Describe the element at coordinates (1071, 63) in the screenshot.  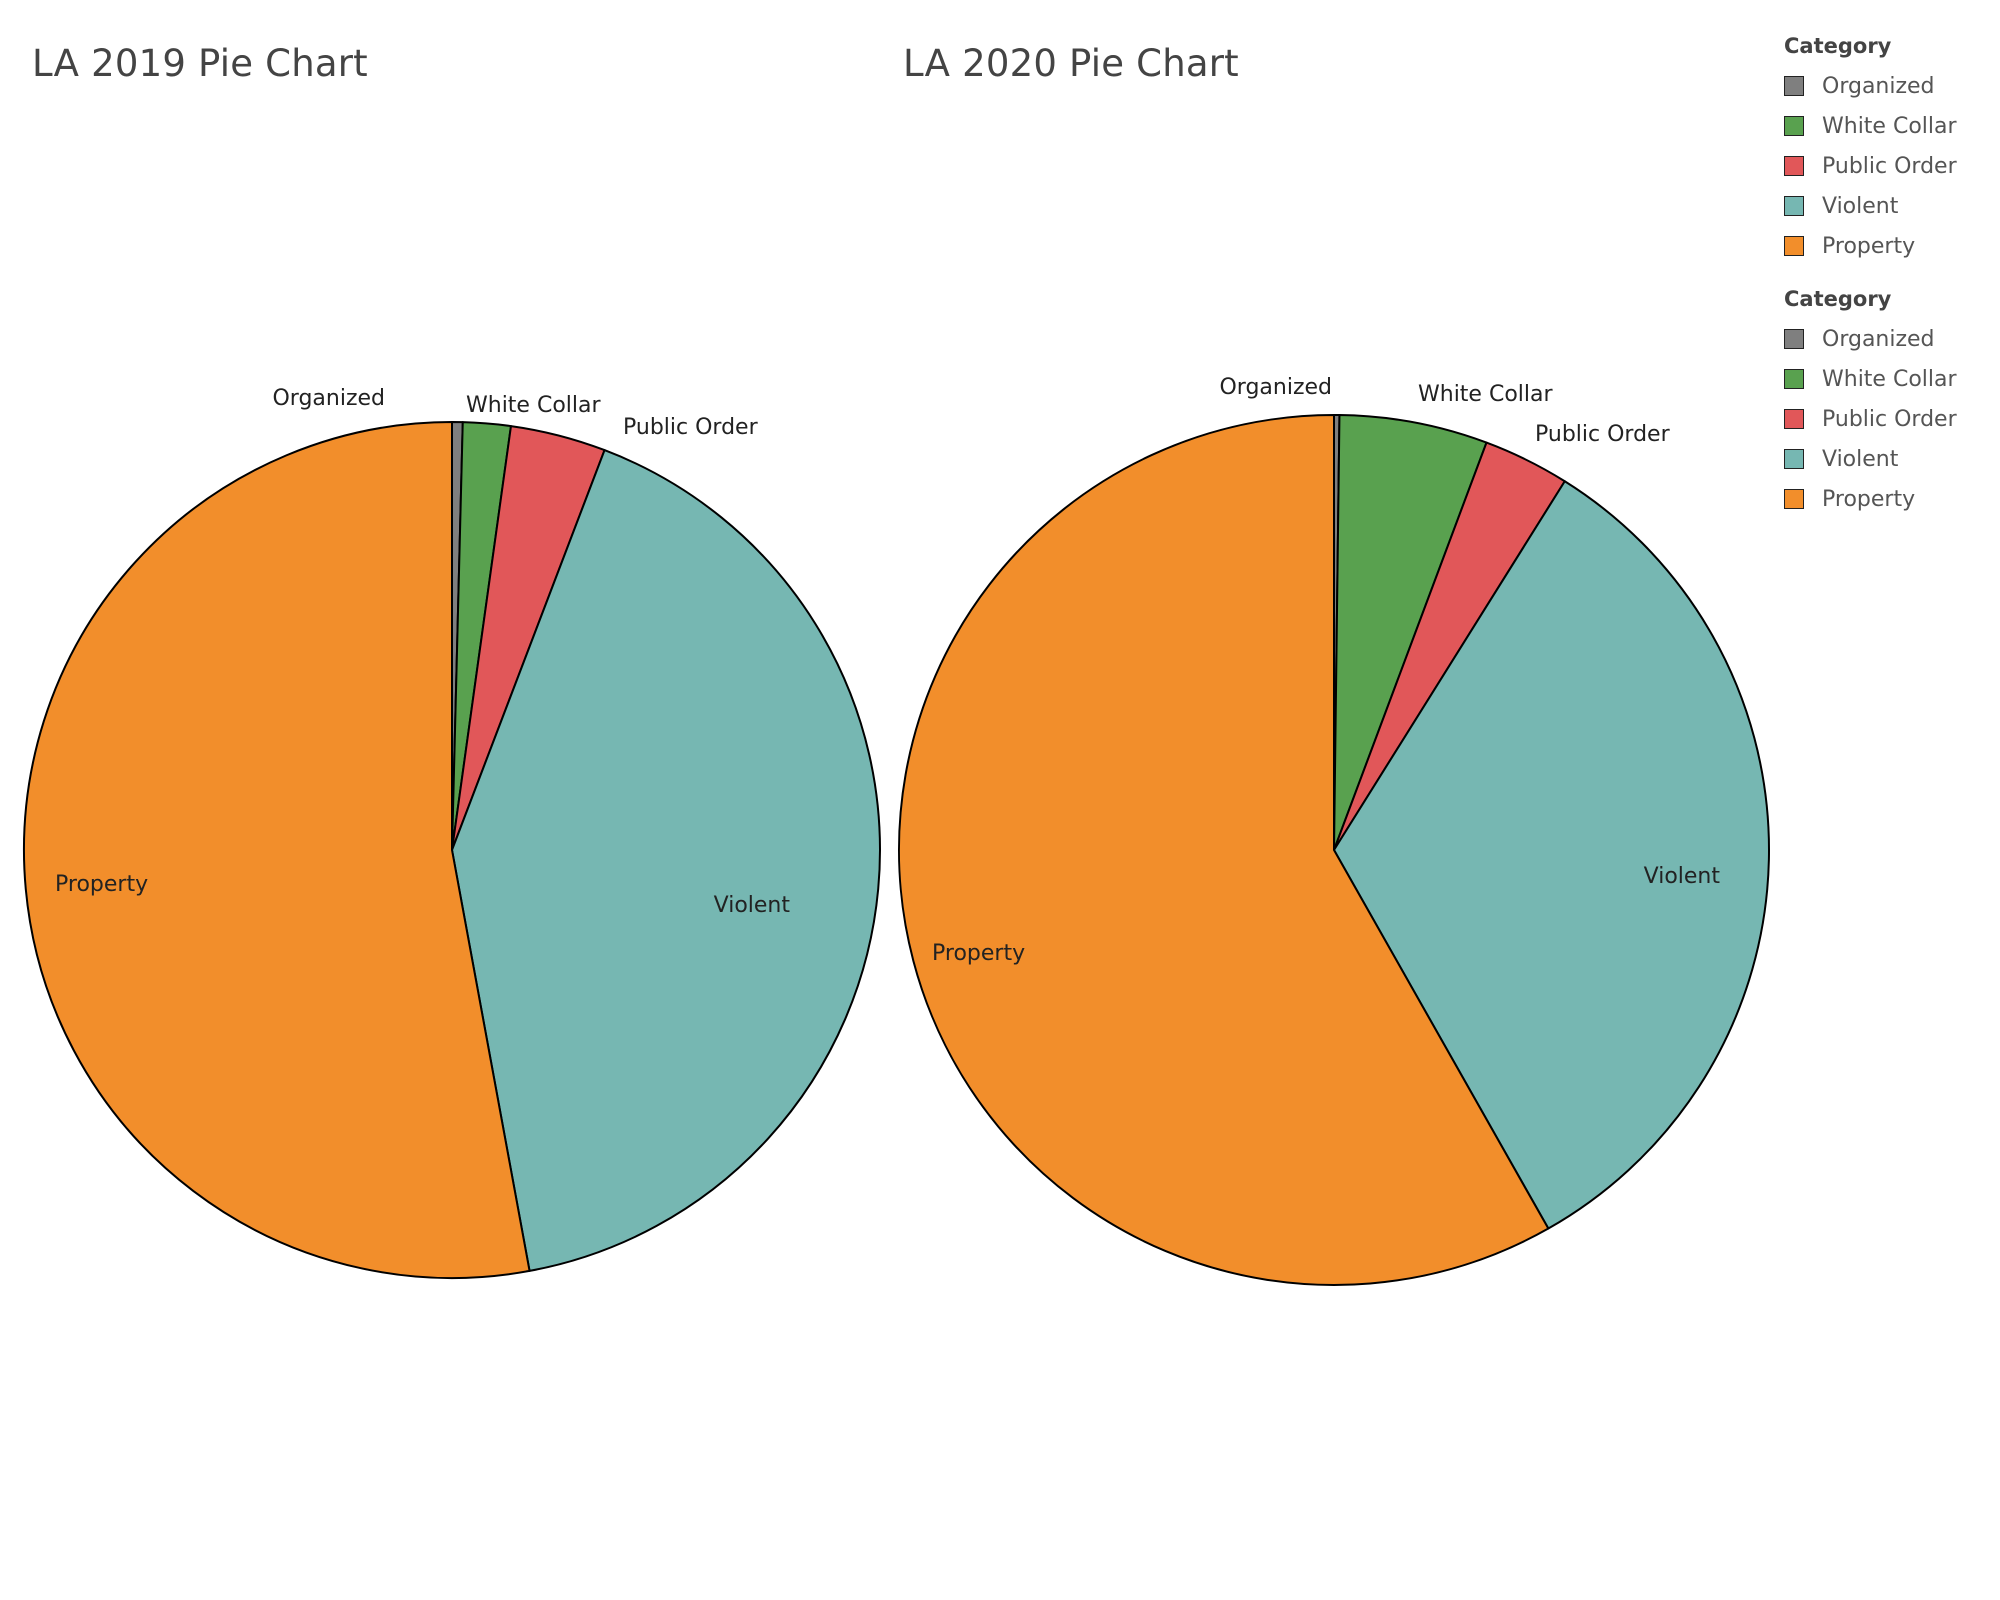
I see `chart-title-2020: LA 2020 Pie Chart` at that location.